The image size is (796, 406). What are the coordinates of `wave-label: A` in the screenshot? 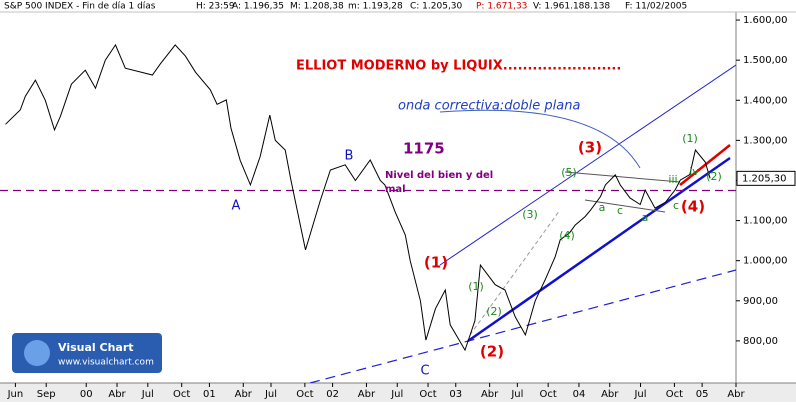 It's located at (236, 206).